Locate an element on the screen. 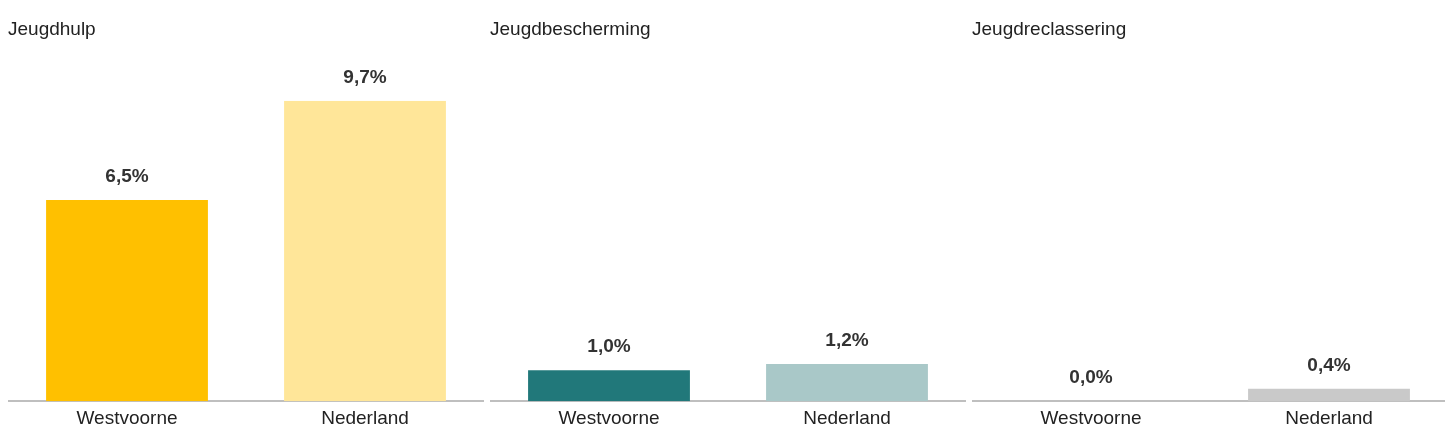 Image resolution: width=1445 pixels, height=439 pixels. data-label: 1,2% is located at coordinates (847, 339).